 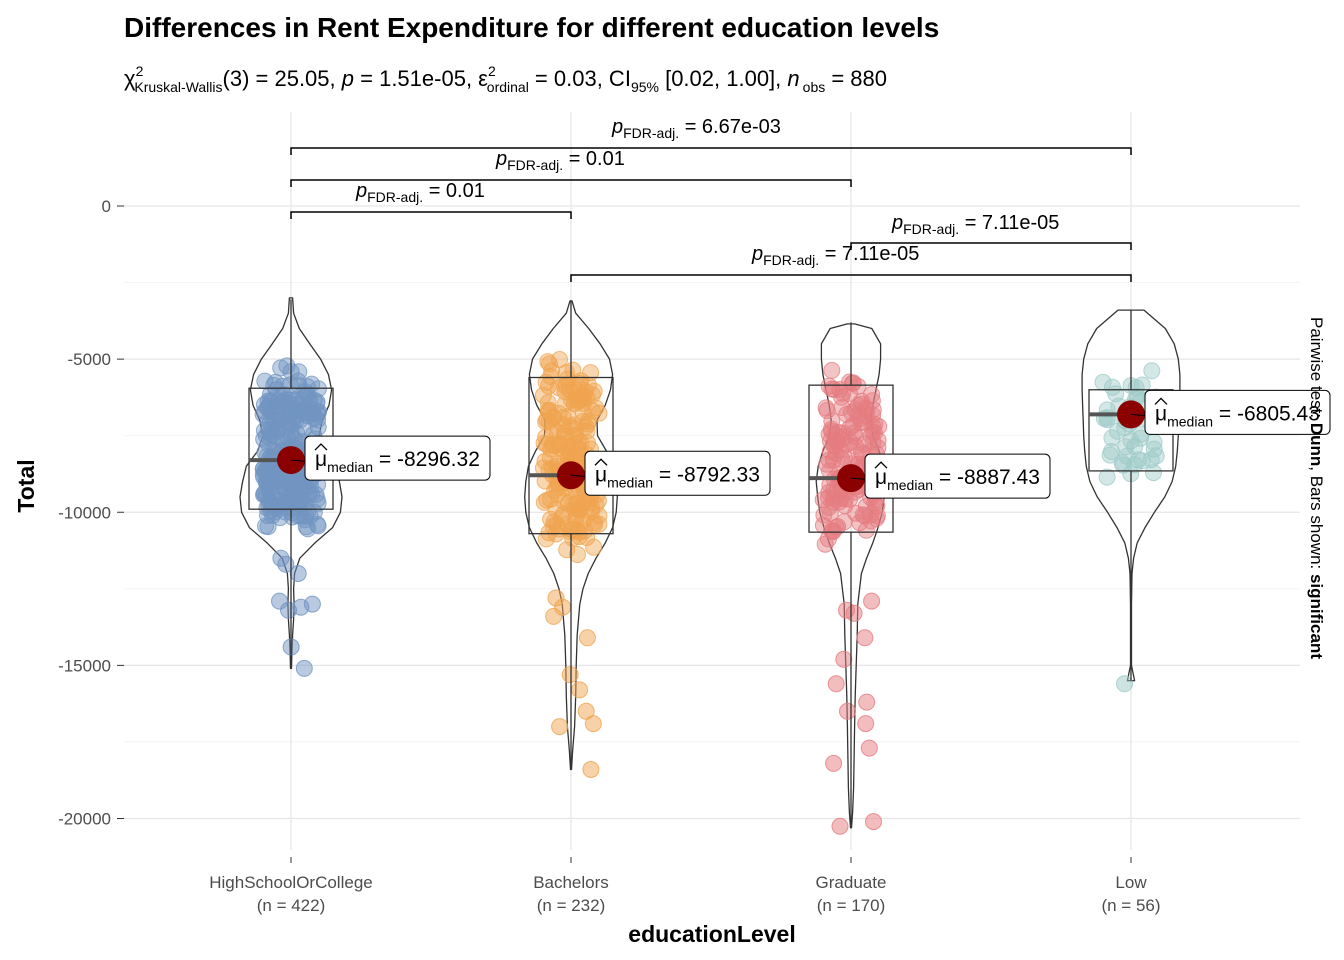 What do you see at coordinates (291, 905) in the screenshot?
I see `x-tick-count: (n = 422)` at bounding box center [291, 905].